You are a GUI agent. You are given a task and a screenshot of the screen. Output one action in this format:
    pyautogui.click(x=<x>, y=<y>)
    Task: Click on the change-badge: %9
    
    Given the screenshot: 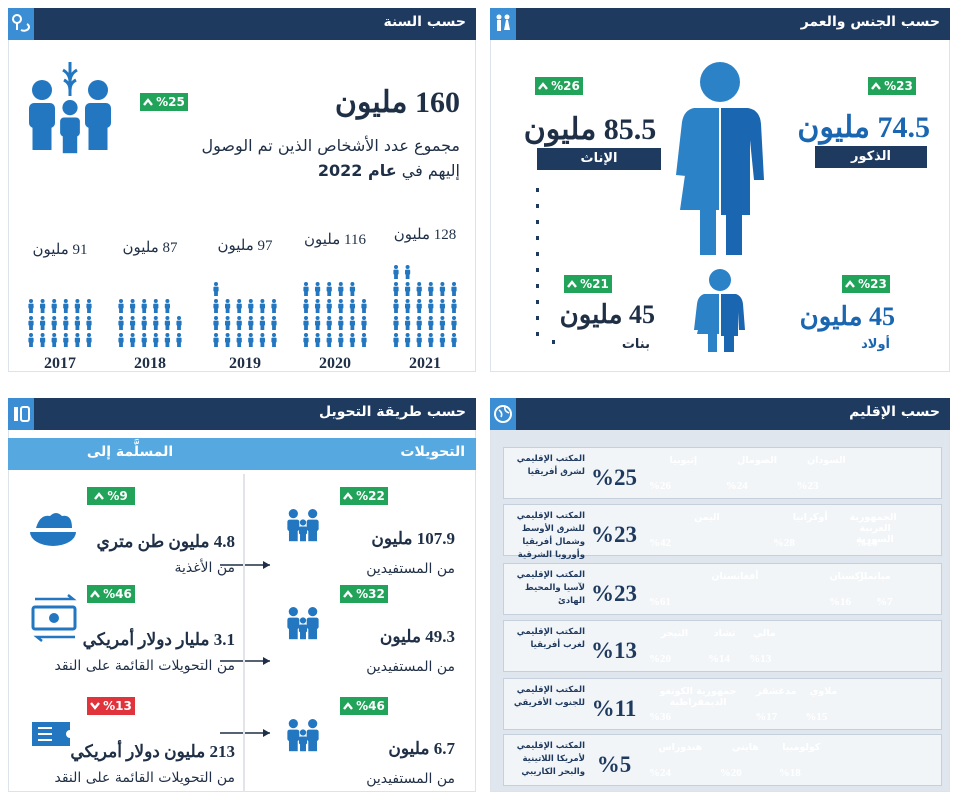 What is the action you would take?
    pyautogui.click(x=111, y=496)
    